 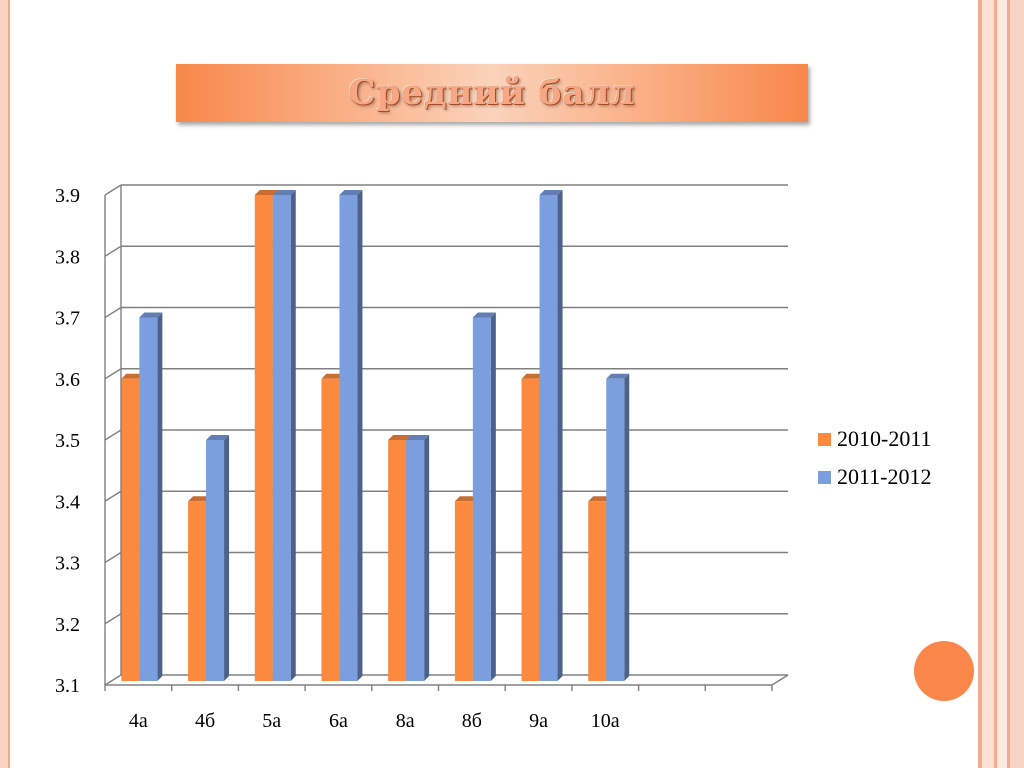 I want to click on x-tick-label: 4б, so click(x=205, y=721).